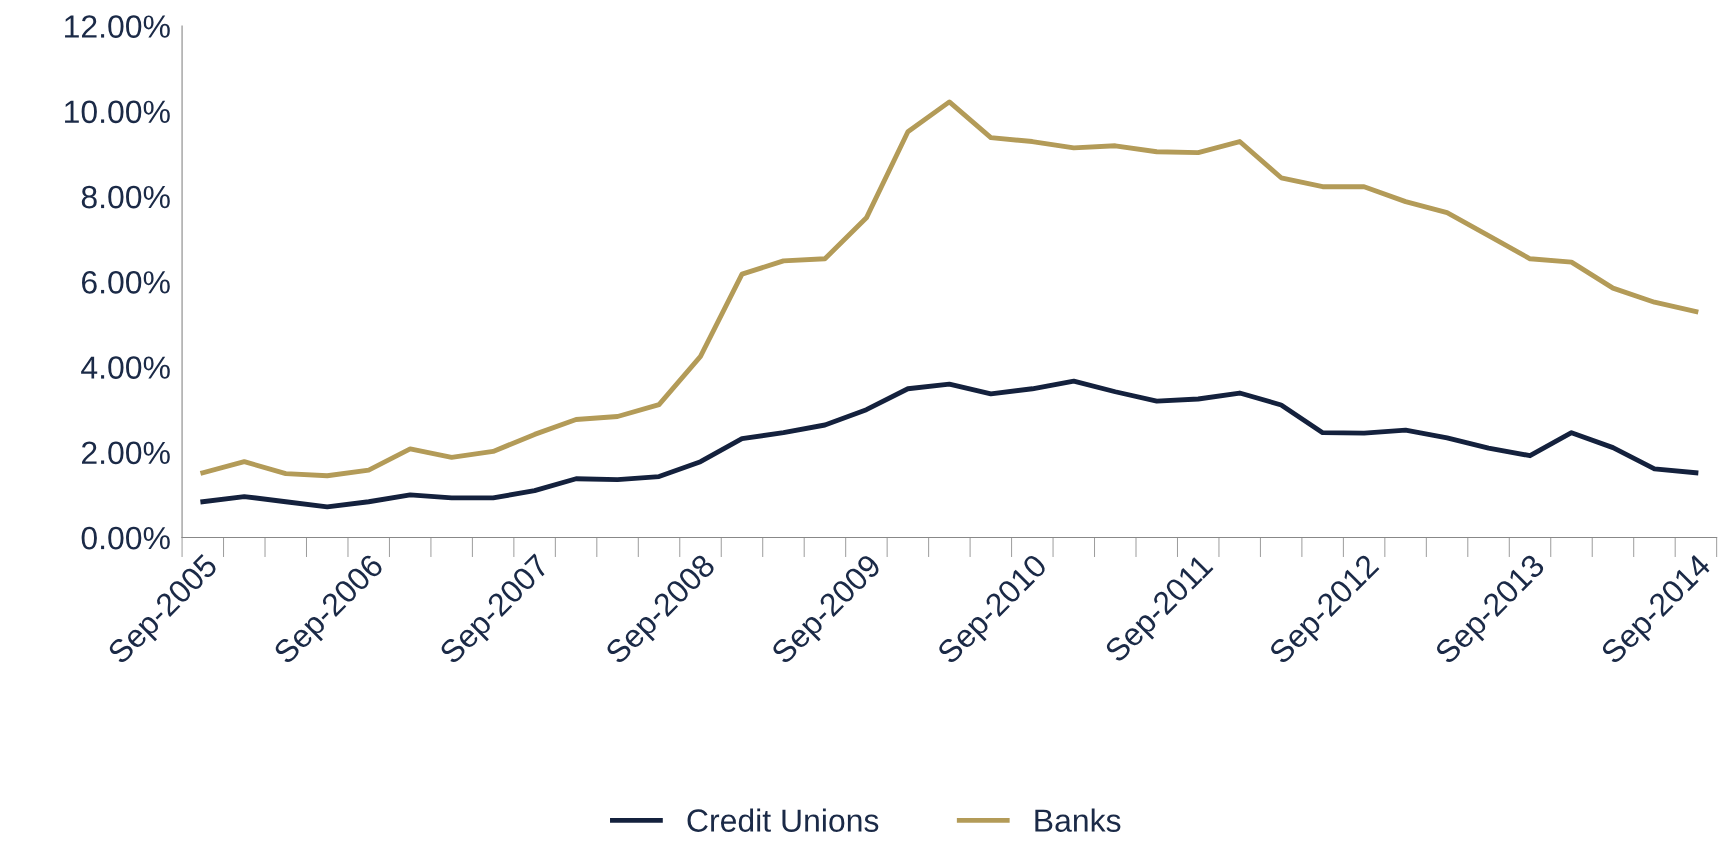 The height and width of the screenshot is (867, 1734). Describe the element at coordinates (783, 820) in the screenshot. I see `legend-label: Credit Unions` at that location.